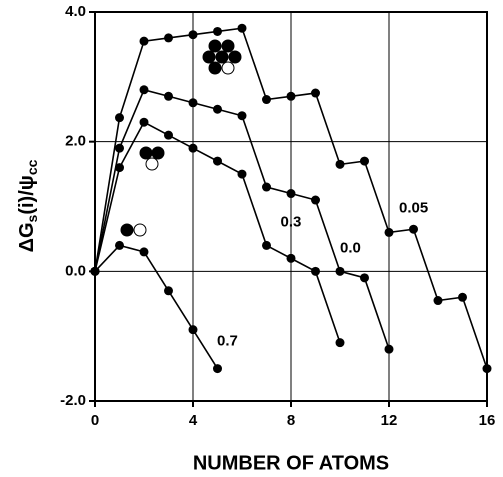  I want to click on y-tick-label: 2.0, so click(75, 141).